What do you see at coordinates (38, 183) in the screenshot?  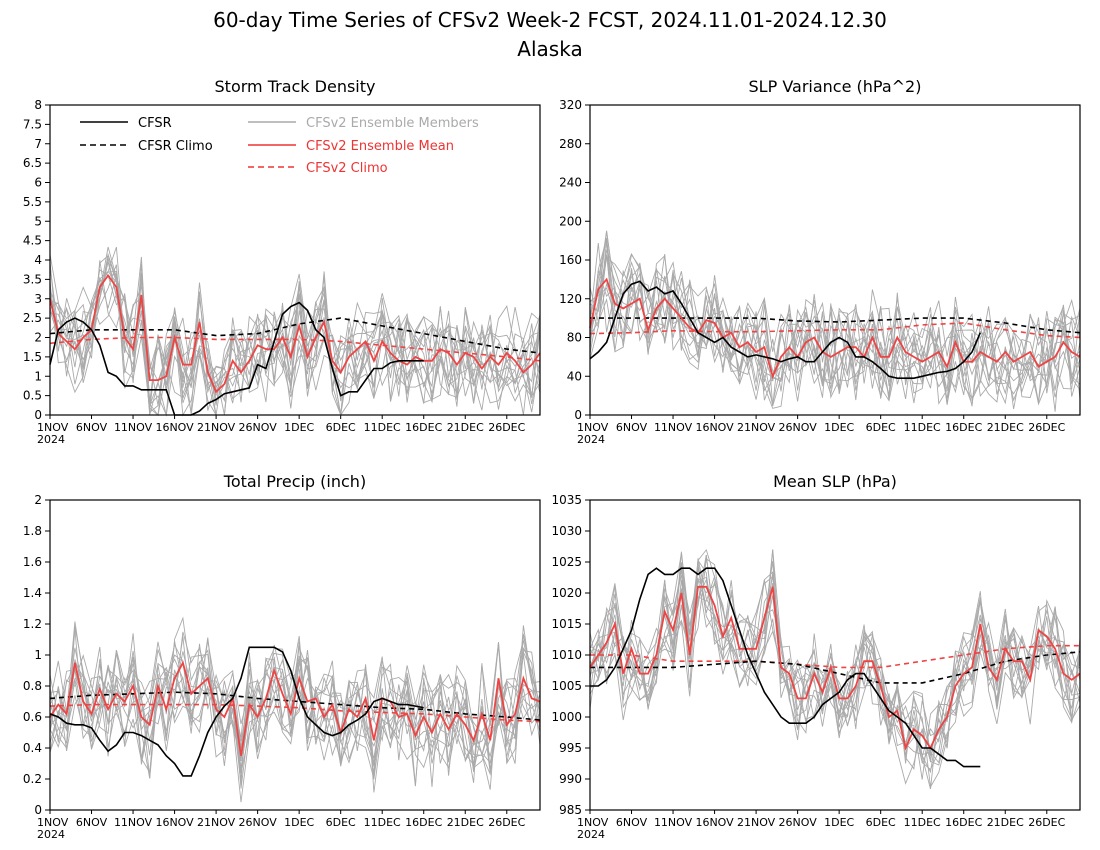 I see `y-tick-label: 6` at bounding box center [38, 183].